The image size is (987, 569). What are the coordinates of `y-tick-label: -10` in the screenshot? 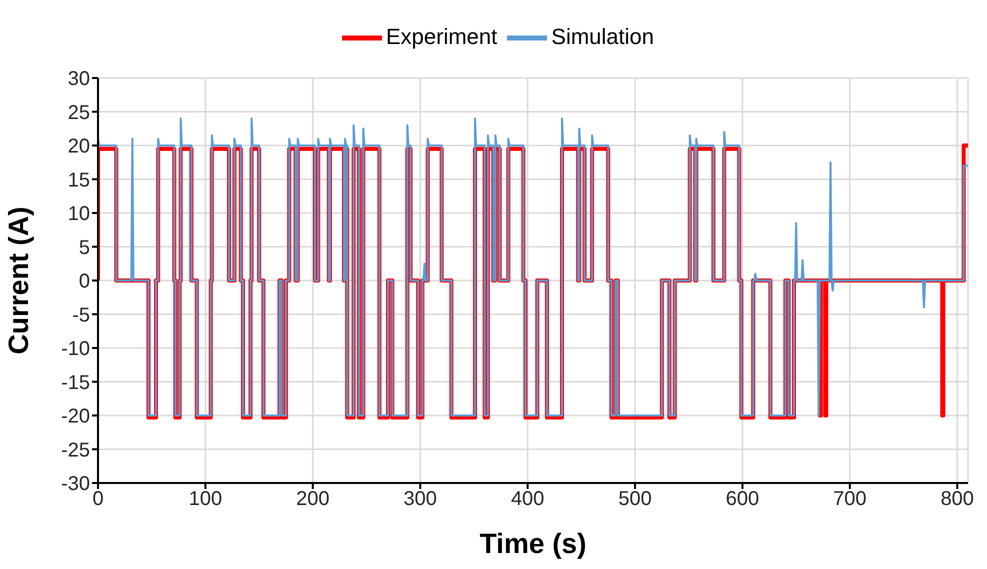 It's located at (75, 349).